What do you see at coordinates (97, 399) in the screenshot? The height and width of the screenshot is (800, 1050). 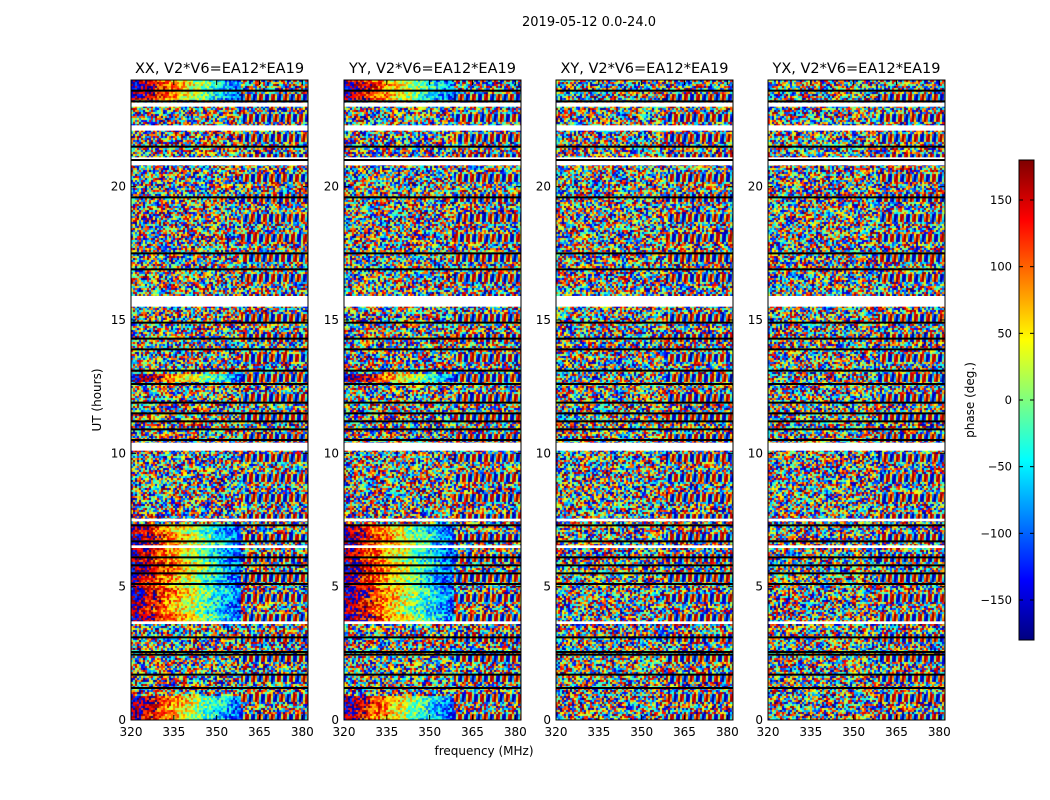 I see `y-axis-label: UT (hours)` at bounding box center [97, 399].